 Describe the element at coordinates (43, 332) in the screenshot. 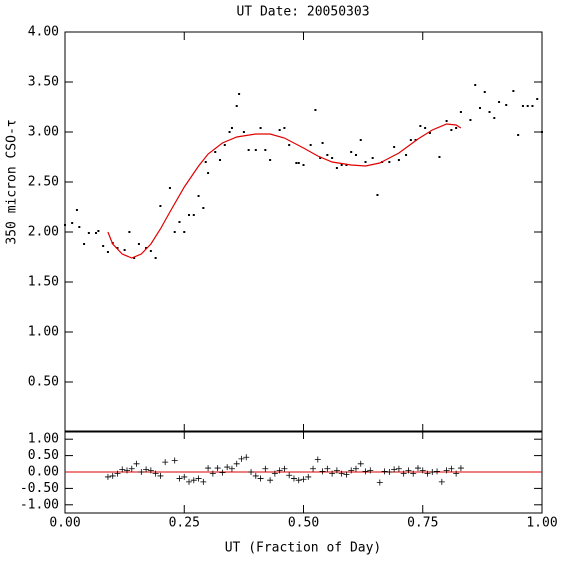

I see `y-tick-label: 1.00` at that location.